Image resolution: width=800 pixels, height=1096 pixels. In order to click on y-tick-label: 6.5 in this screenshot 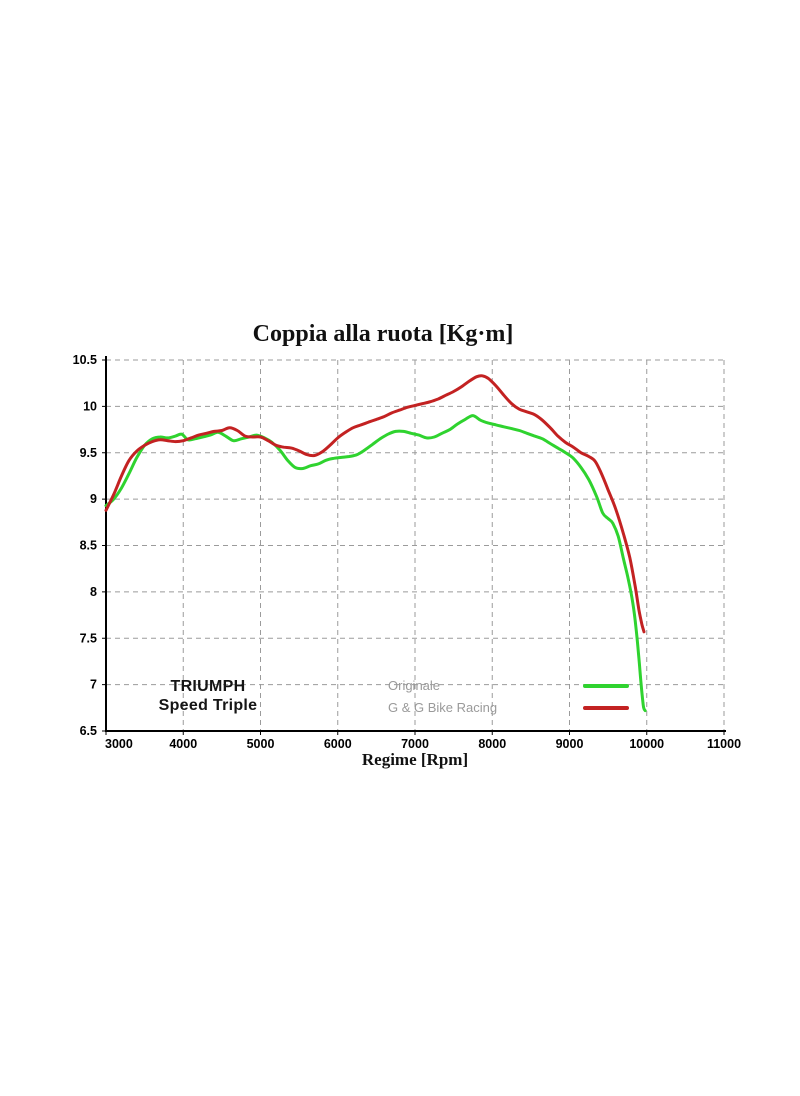, I will do `click(88, 731)`.